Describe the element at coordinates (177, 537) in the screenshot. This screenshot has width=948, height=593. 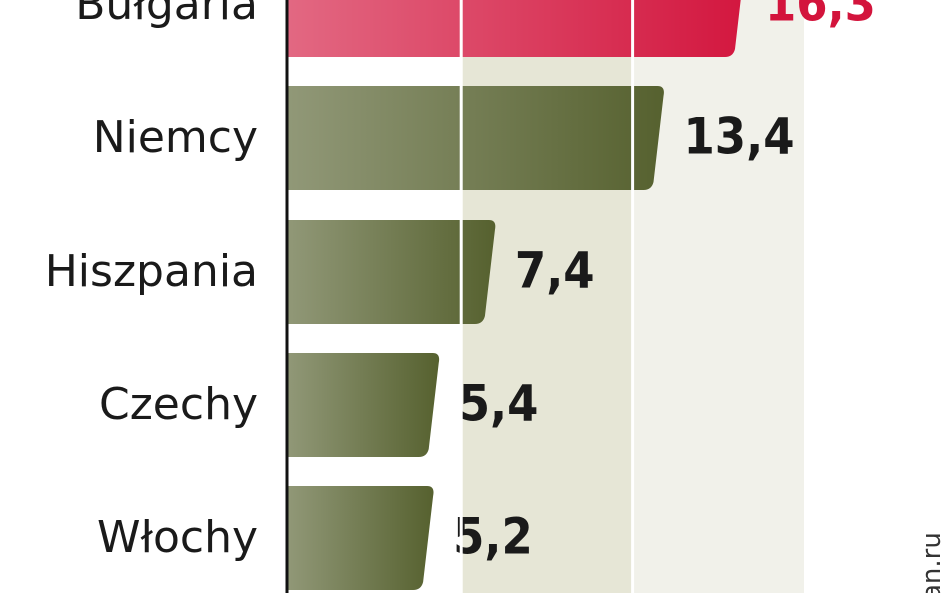
I see `category-label: Włochy` at that location.